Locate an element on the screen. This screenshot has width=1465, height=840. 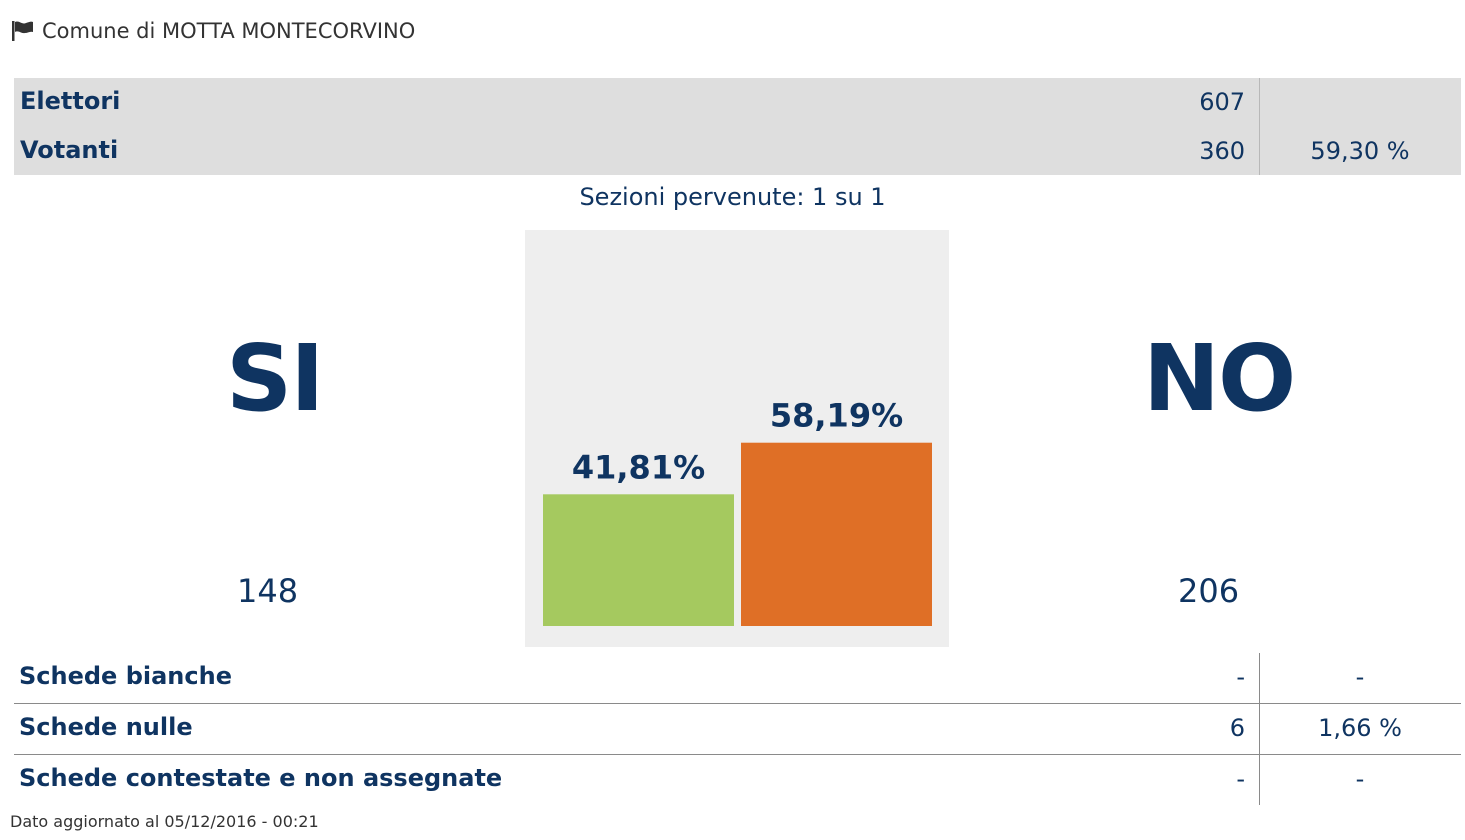
result-chart-panel: 41,81% 58,19% is located at coordinates (737, 438).